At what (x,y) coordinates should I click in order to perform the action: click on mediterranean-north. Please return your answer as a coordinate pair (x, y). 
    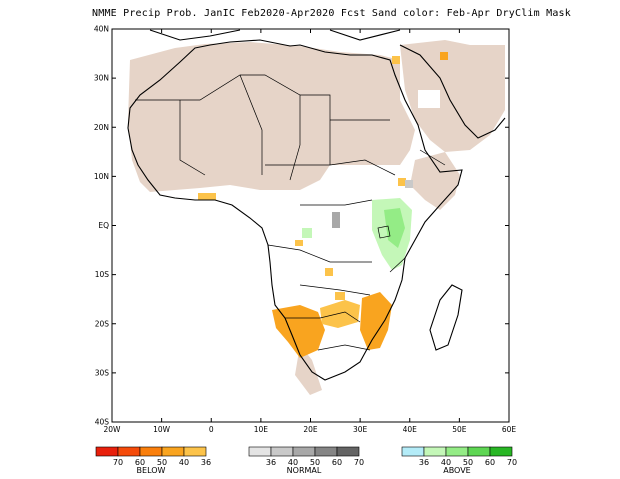
    Looking at the image, I should click on (275, 35).